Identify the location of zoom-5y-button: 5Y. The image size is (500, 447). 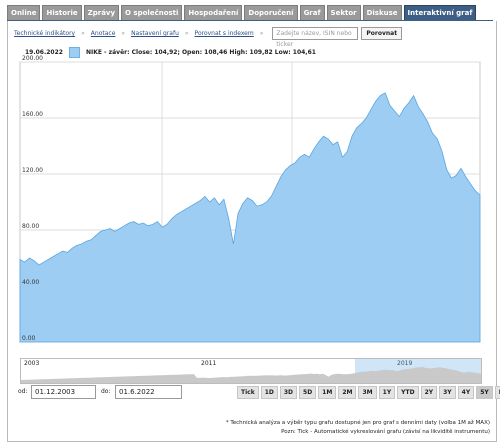
(484, 392).